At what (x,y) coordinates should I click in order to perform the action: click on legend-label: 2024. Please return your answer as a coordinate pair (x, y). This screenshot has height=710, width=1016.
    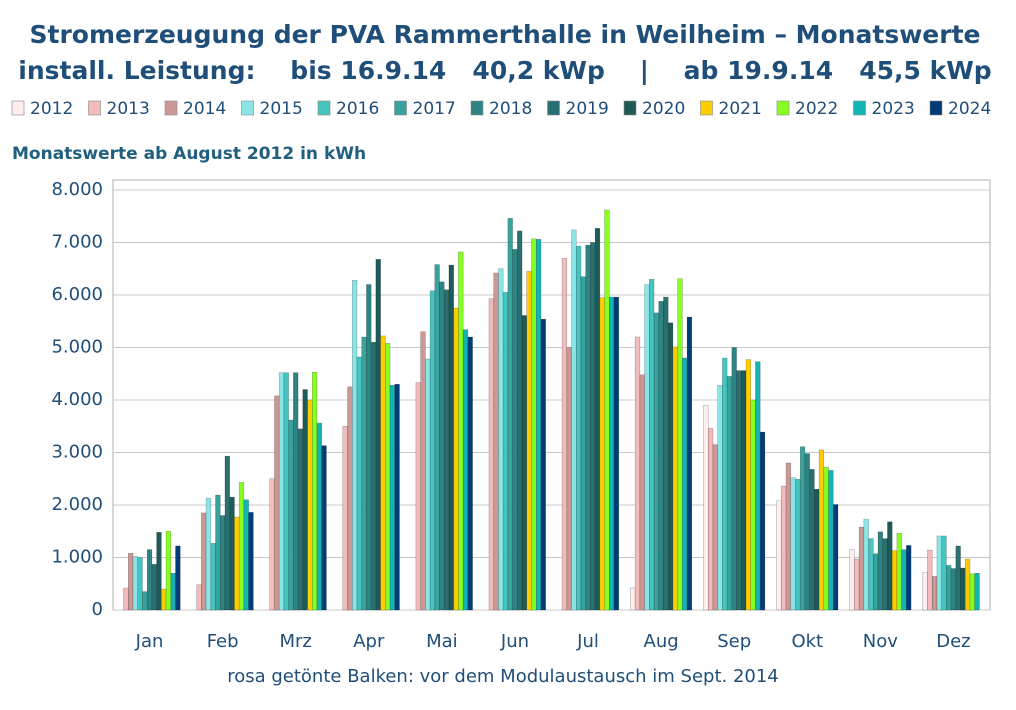
    Looking at the image, I should click on (969, 109).